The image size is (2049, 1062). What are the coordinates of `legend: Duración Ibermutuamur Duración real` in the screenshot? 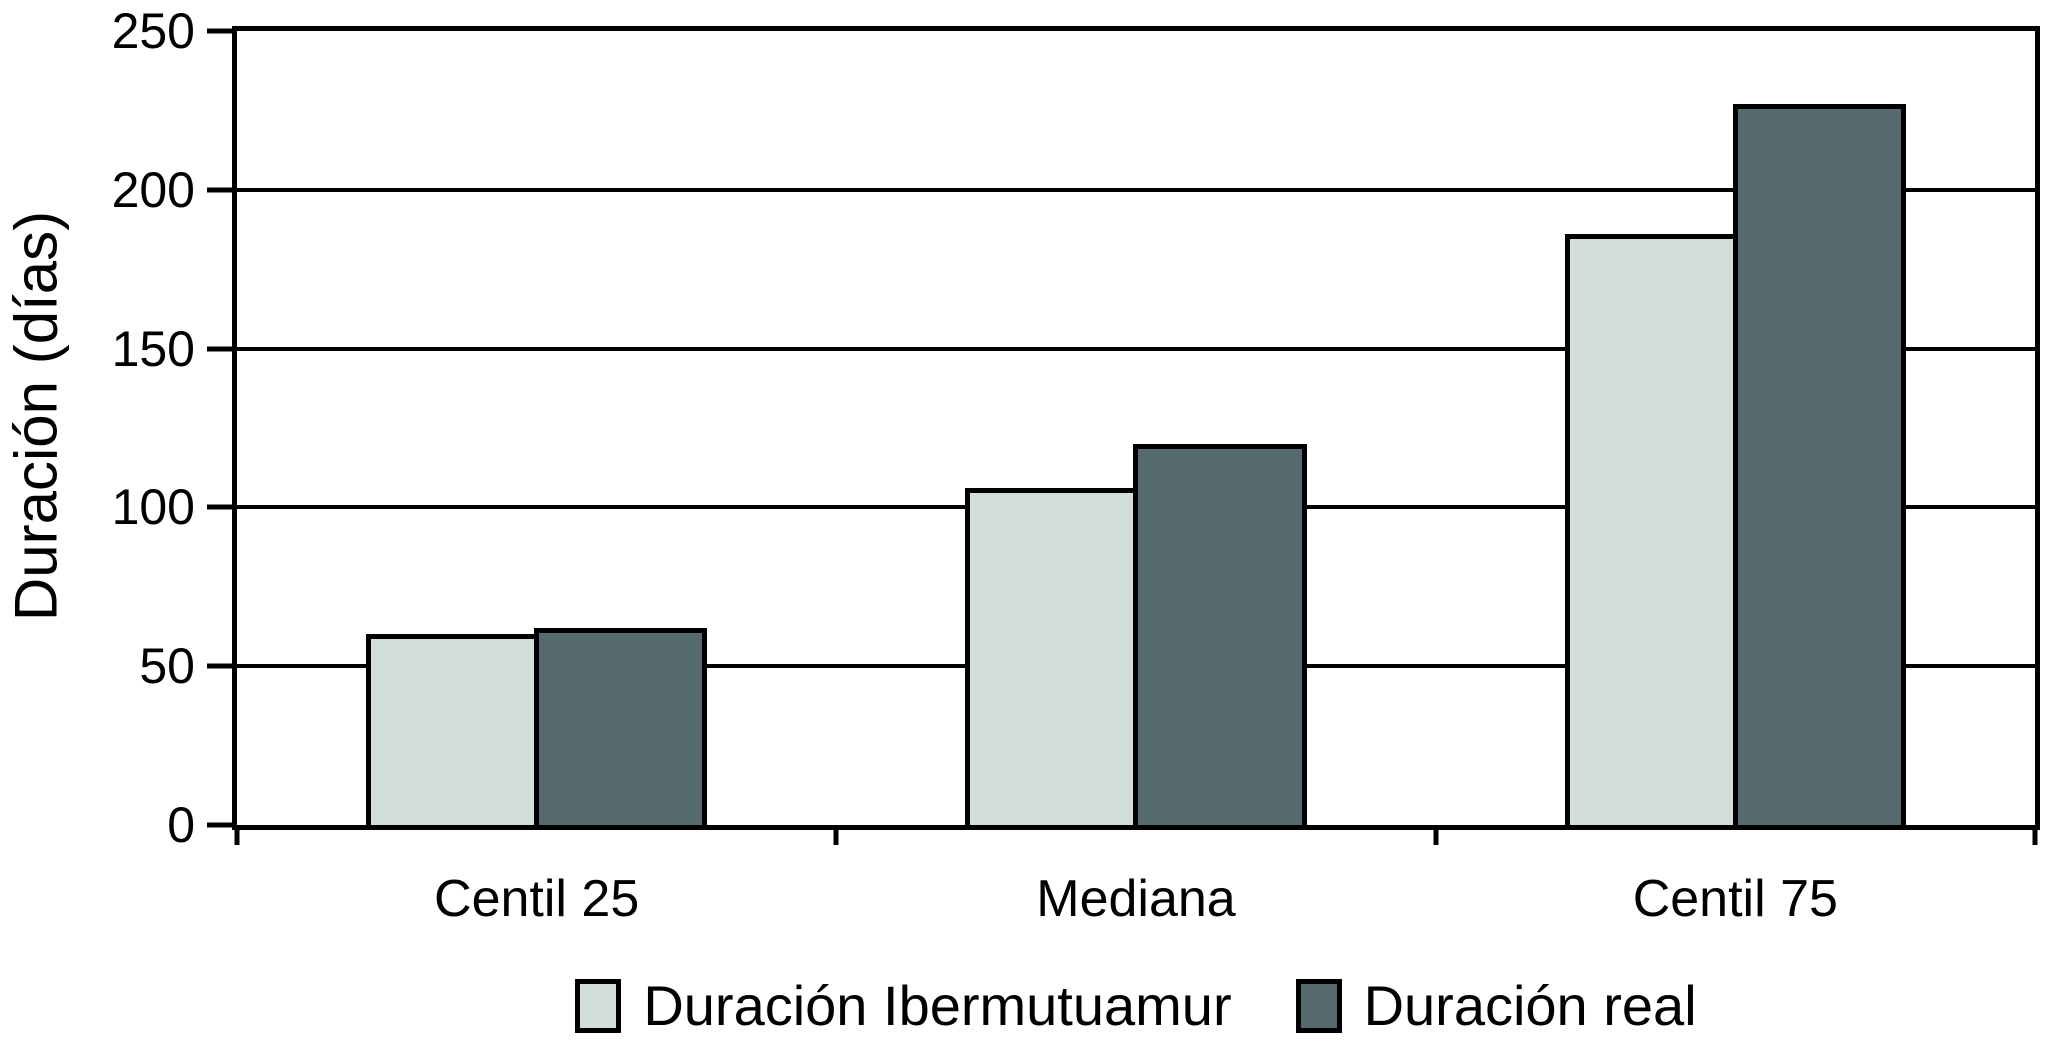 It's located at (1136, 1006).